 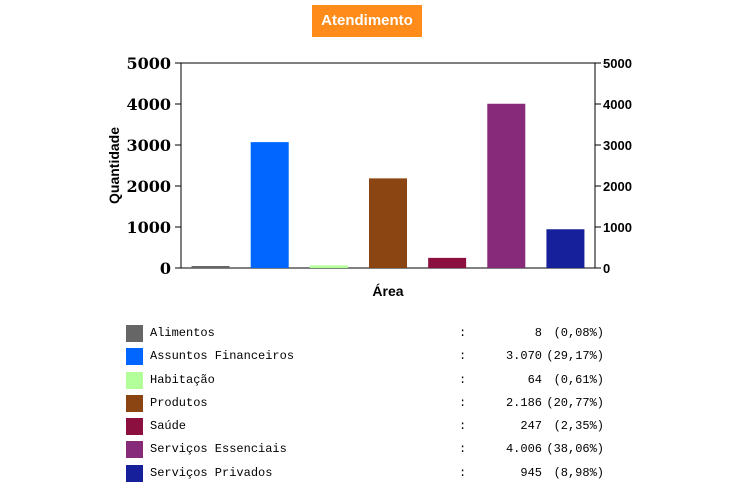 What do you see at coordinates (578, 472) in the screenshot?
I see `legend-percent: (8,98%)` at bounding box center [578, 472].